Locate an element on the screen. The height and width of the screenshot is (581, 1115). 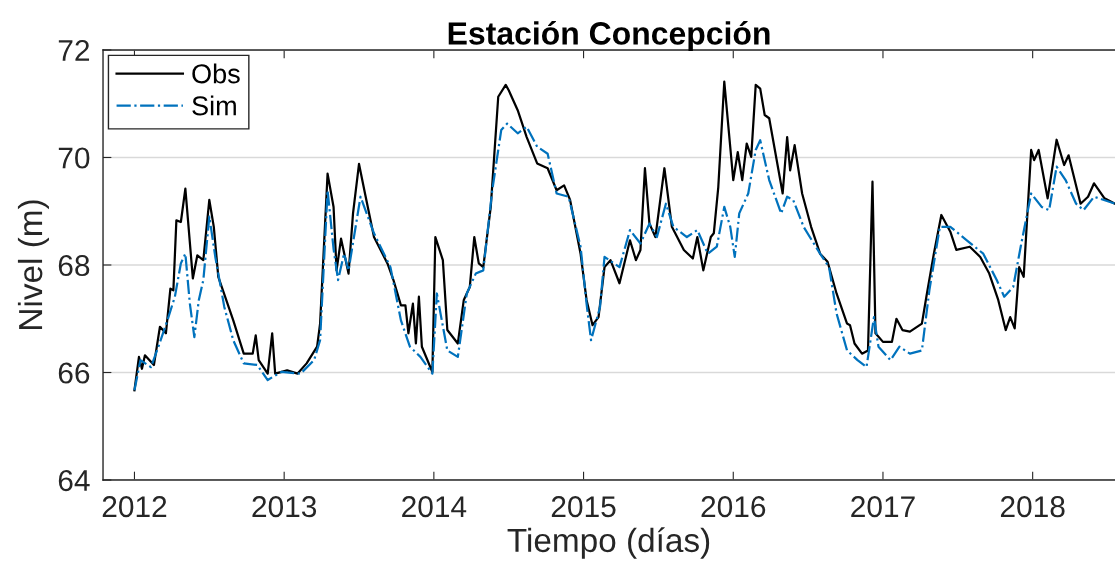
y-tick-label: 66 is located at coordinates (74, 373).